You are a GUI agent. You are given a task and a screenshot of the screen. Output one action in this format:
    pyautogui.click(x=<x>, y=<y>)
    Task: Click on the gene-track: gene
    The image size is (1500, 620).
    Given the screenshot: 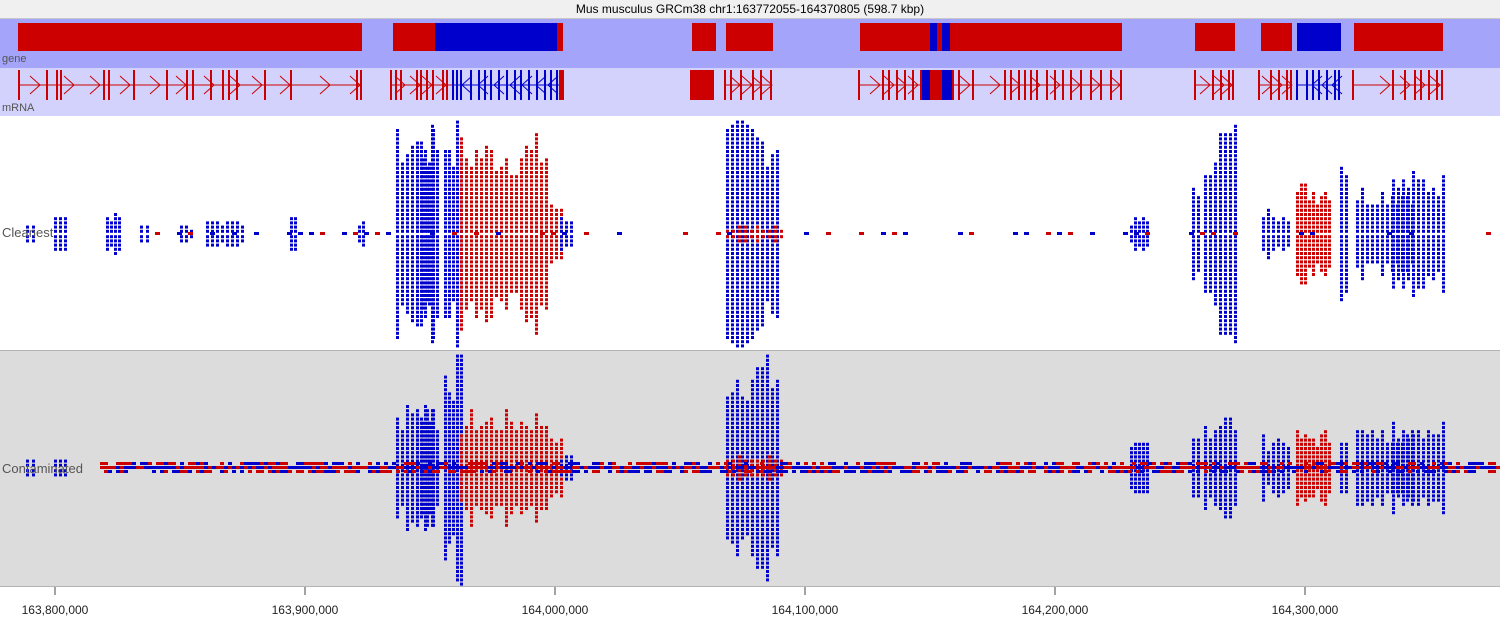 What is the action you would take?
    pyautogui.click(x=750, y=43)
    